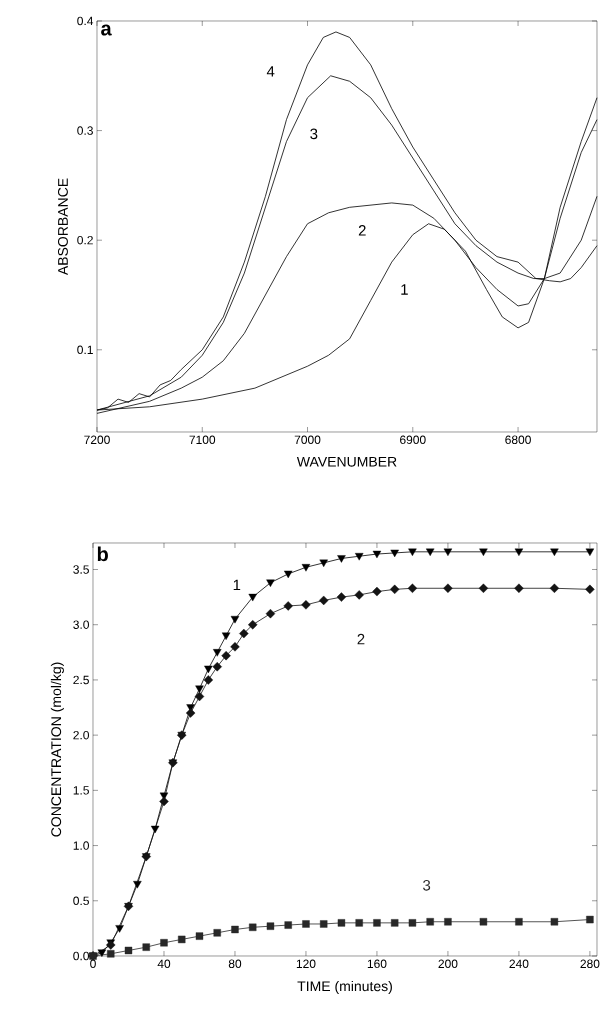 This screenshot has width=606, height=1025. What do you see at coordinates (590, 964) in the screenshot?
I see `x-tick-label: 280` at bounding box center [590, 964].